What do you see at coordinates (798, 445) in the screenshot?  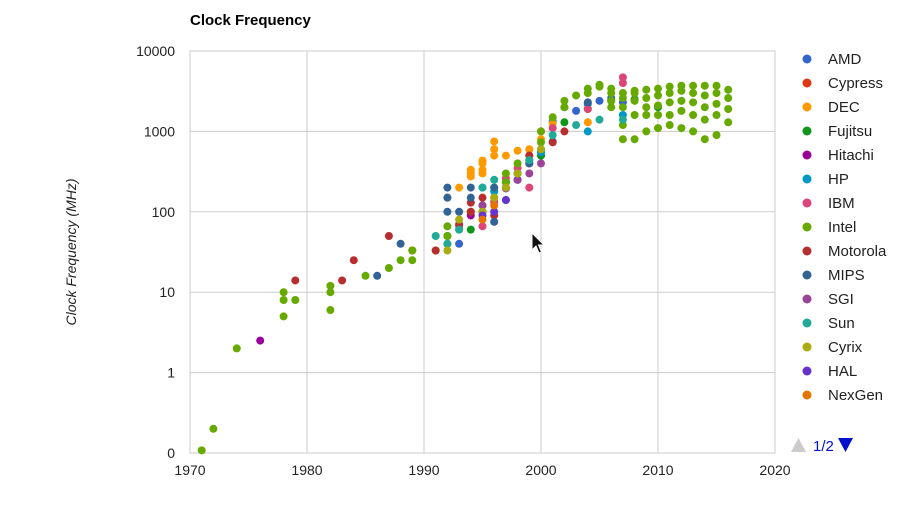 I see `legend-prev-page-icon` at bounding box center [798, 445].